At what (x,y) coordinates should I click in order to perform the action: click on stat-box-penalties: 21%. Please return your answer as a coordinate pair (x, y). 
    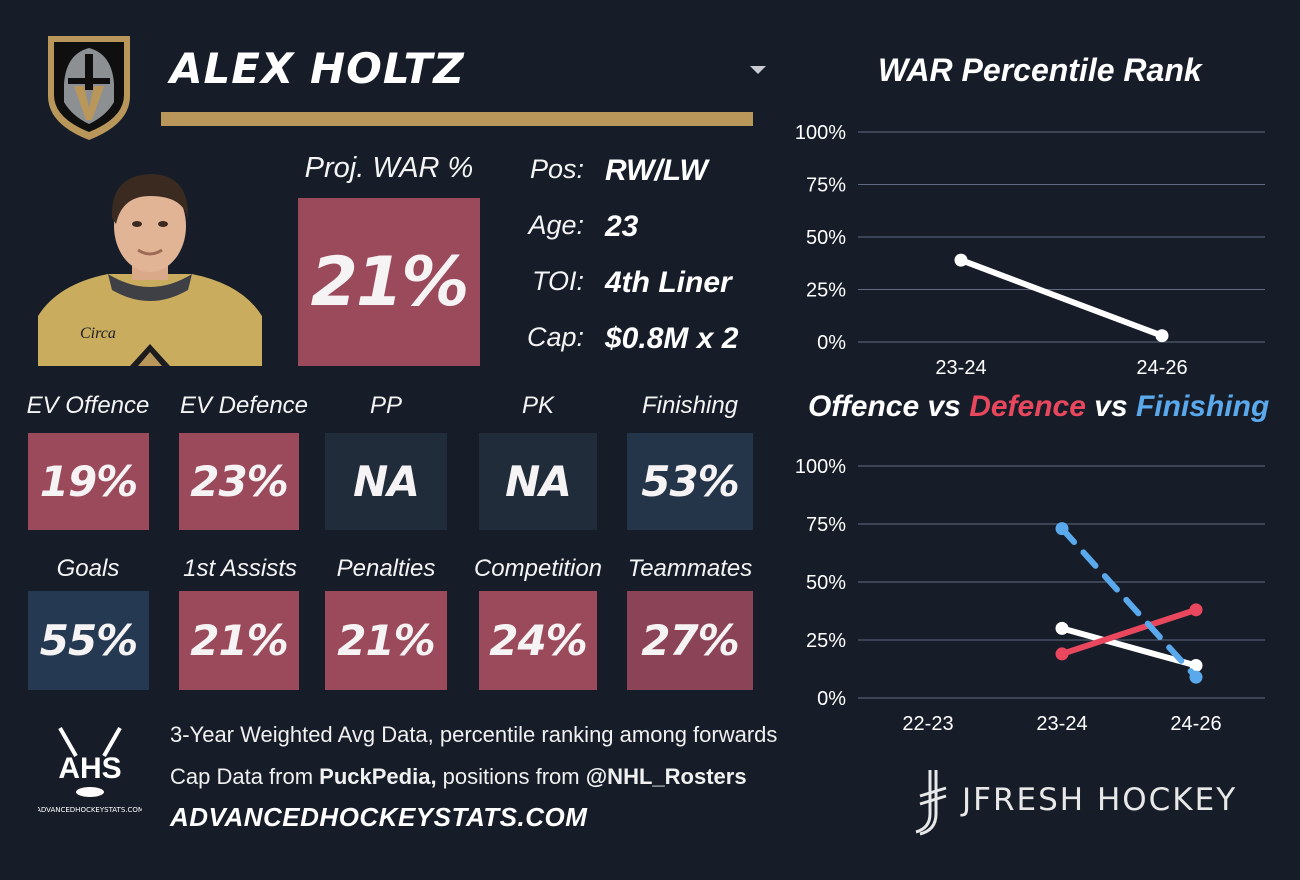
    Looking at the image, I should click on (386, 640).